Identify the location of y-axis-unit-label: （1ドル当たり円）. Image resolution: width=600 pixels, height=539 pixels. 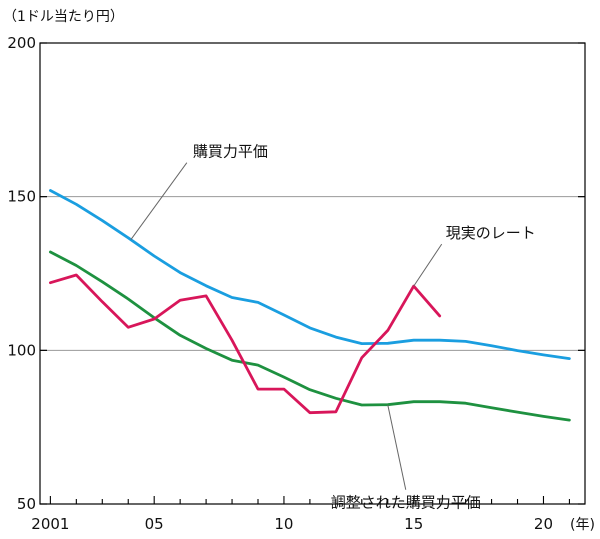
(63, 17).